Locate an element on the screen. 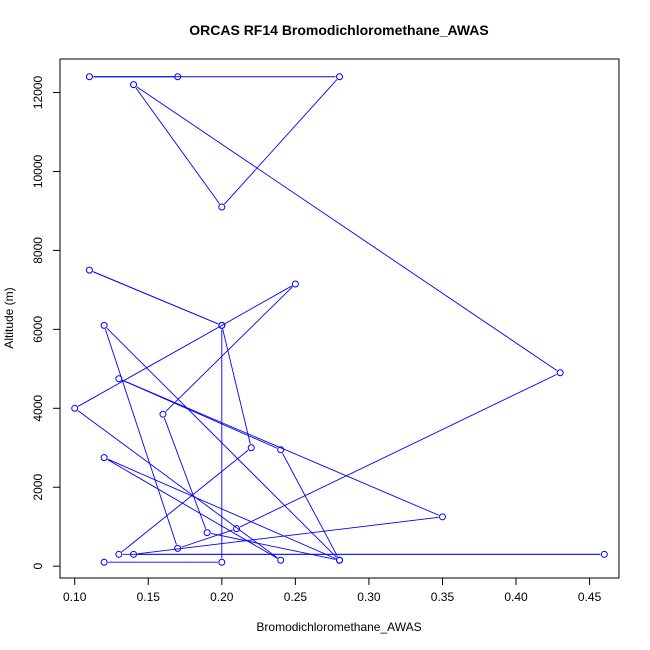  x-tick-label: 0.45 is located at coordinates (590, 597).